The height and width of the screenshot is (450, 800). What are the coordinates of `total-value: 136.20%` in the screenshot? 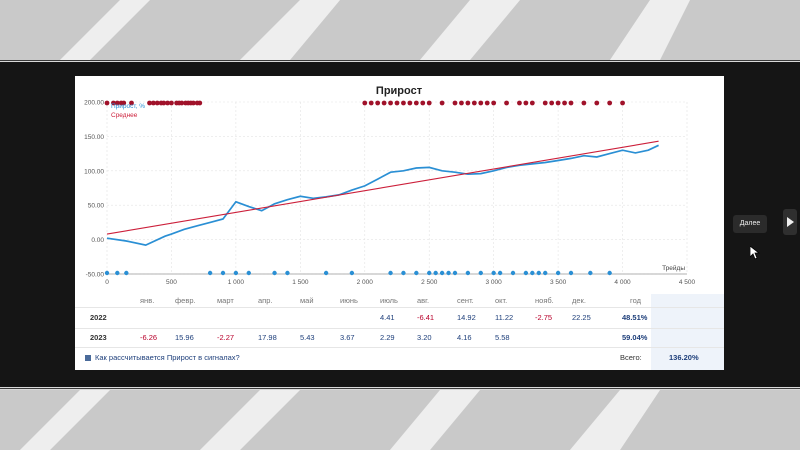 It's located at (684, 357).